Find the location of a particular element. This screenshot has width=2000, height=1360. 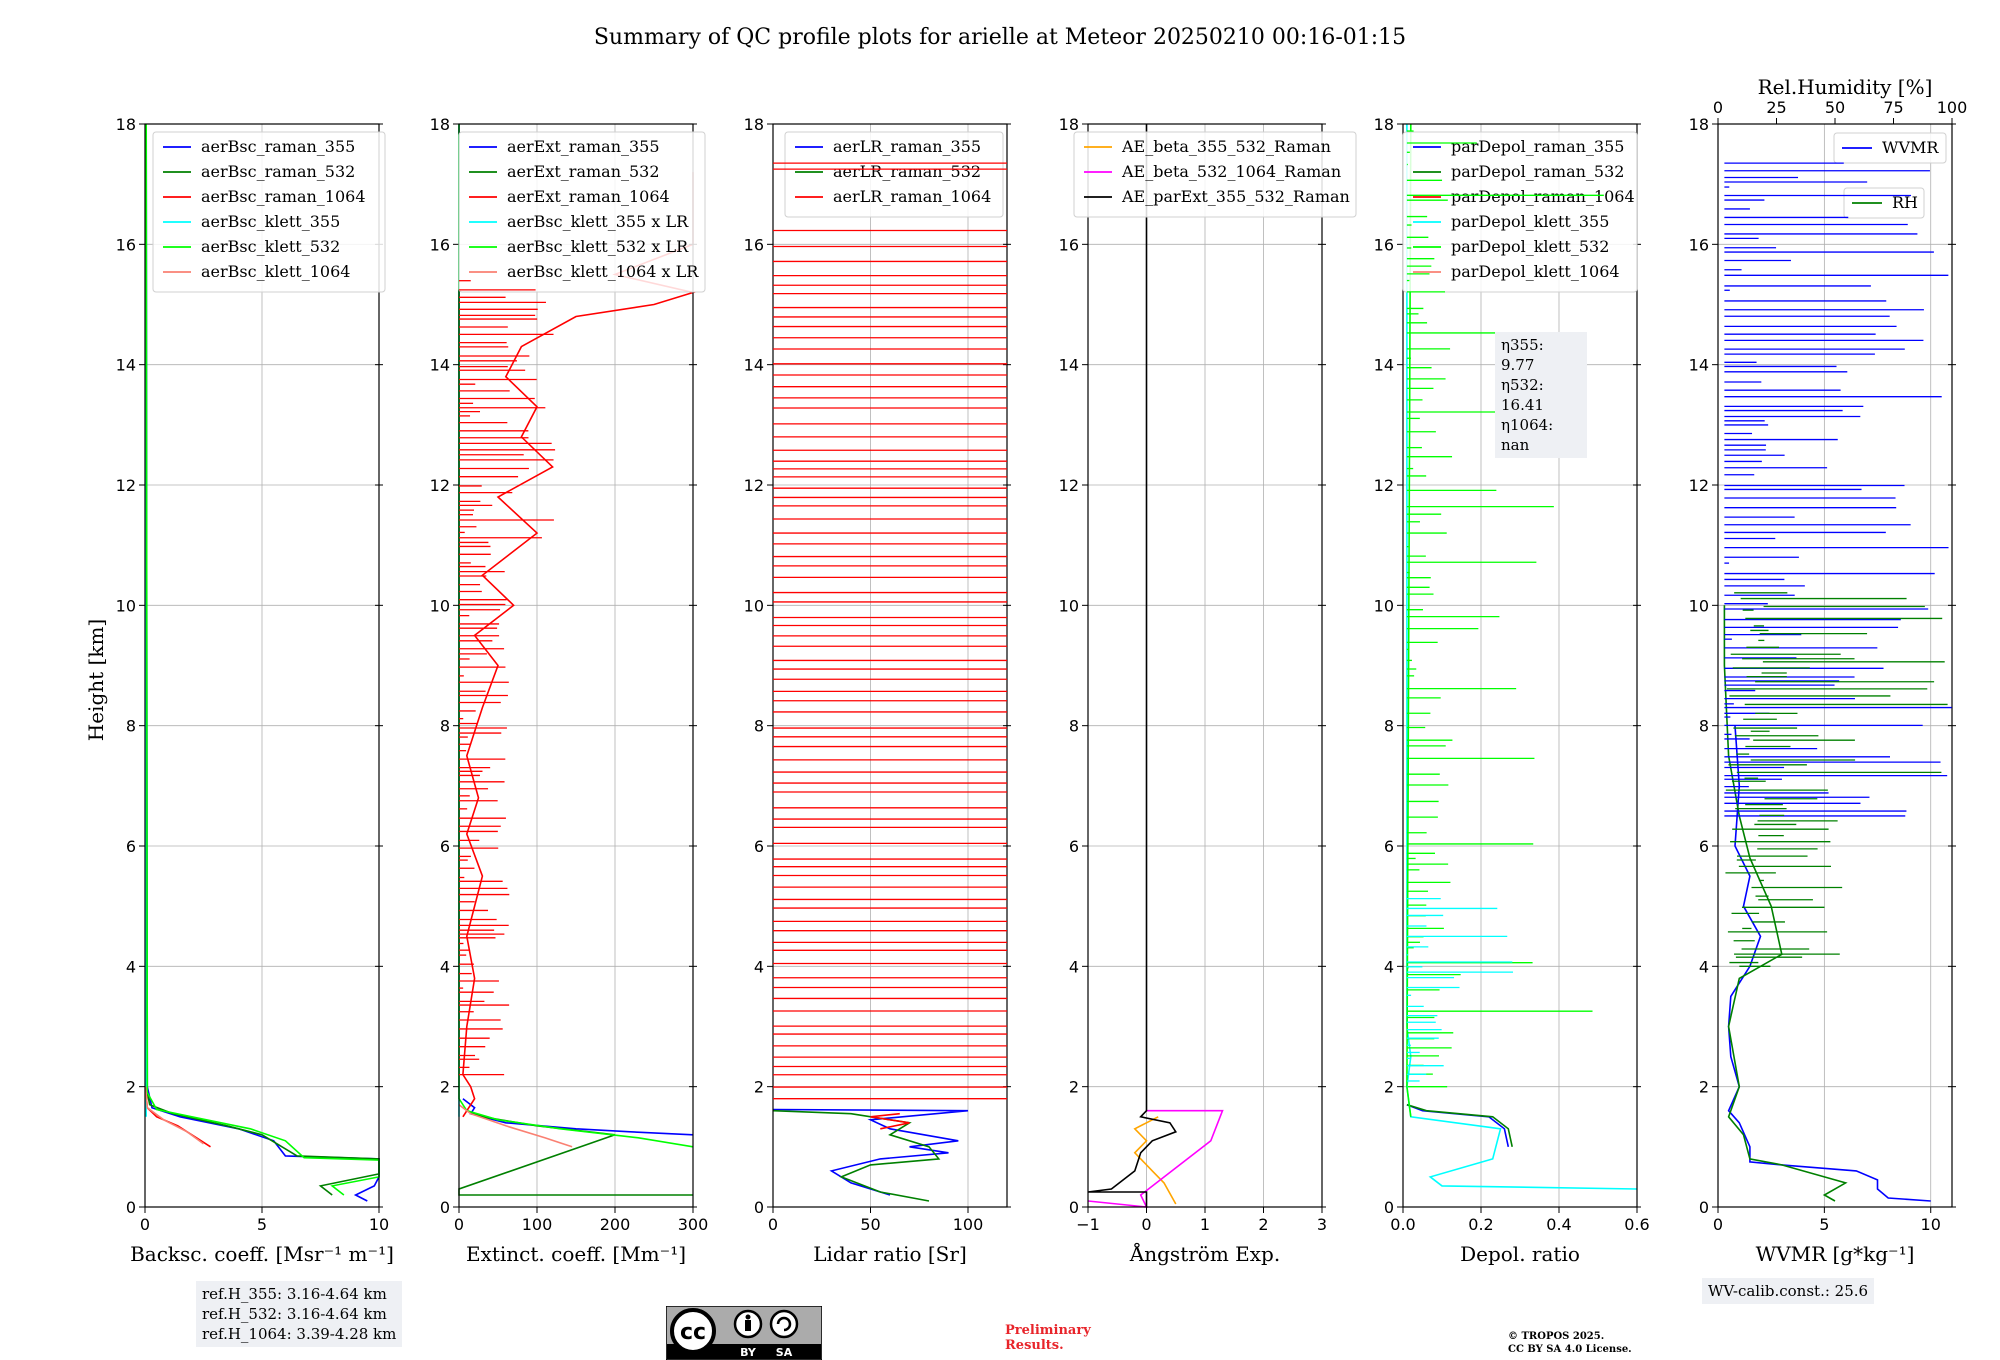

x-tick-label: 300 is located at coordinates (693, 1224).